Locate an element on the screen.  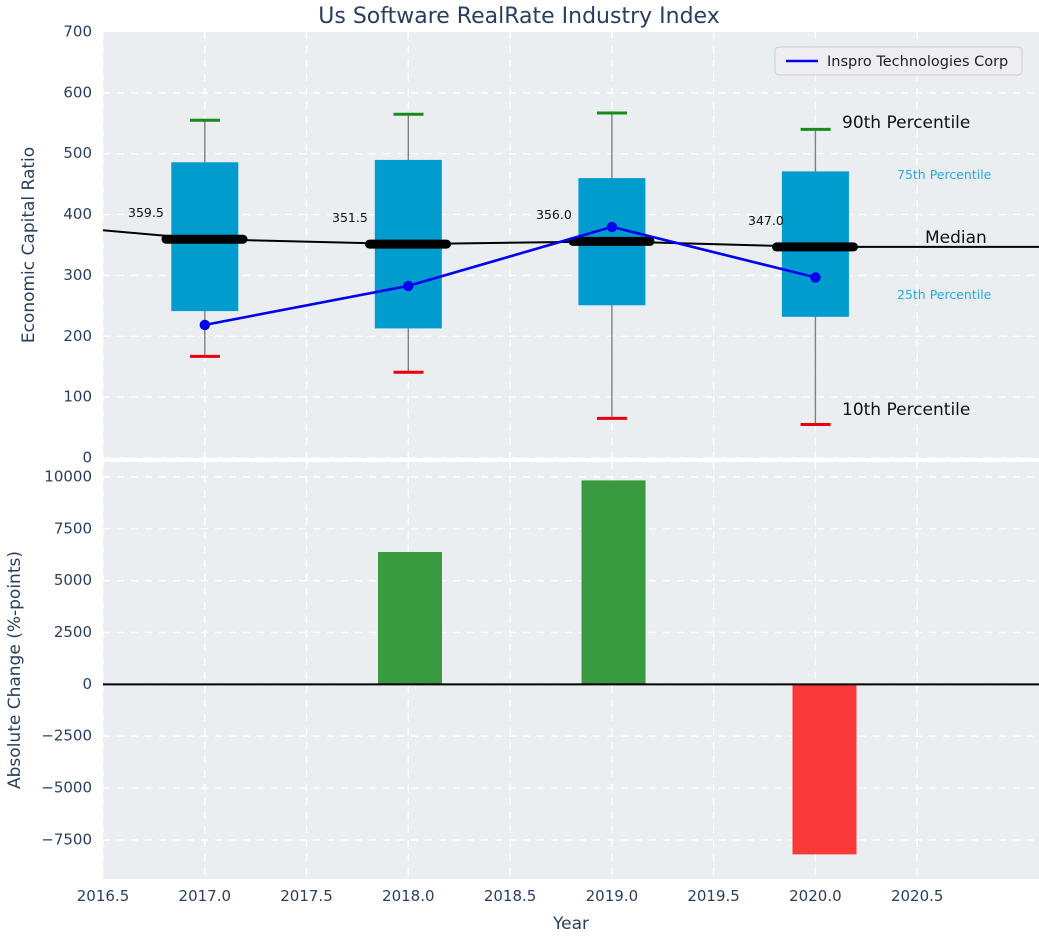
median-bars is located at coordinates (509, 243).